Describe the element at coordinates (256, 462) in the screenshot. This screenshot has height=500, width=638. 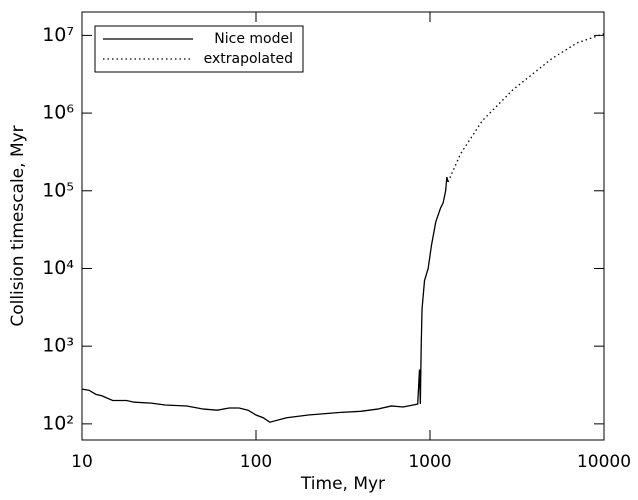
I see `x-tick-label: 100` at that location.